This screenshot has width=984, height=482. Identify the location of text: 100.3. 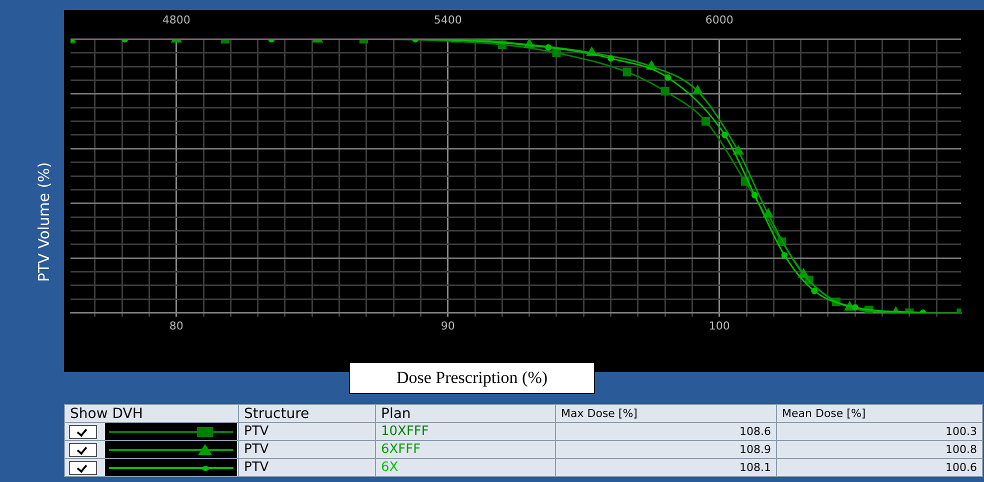
(879, 431).